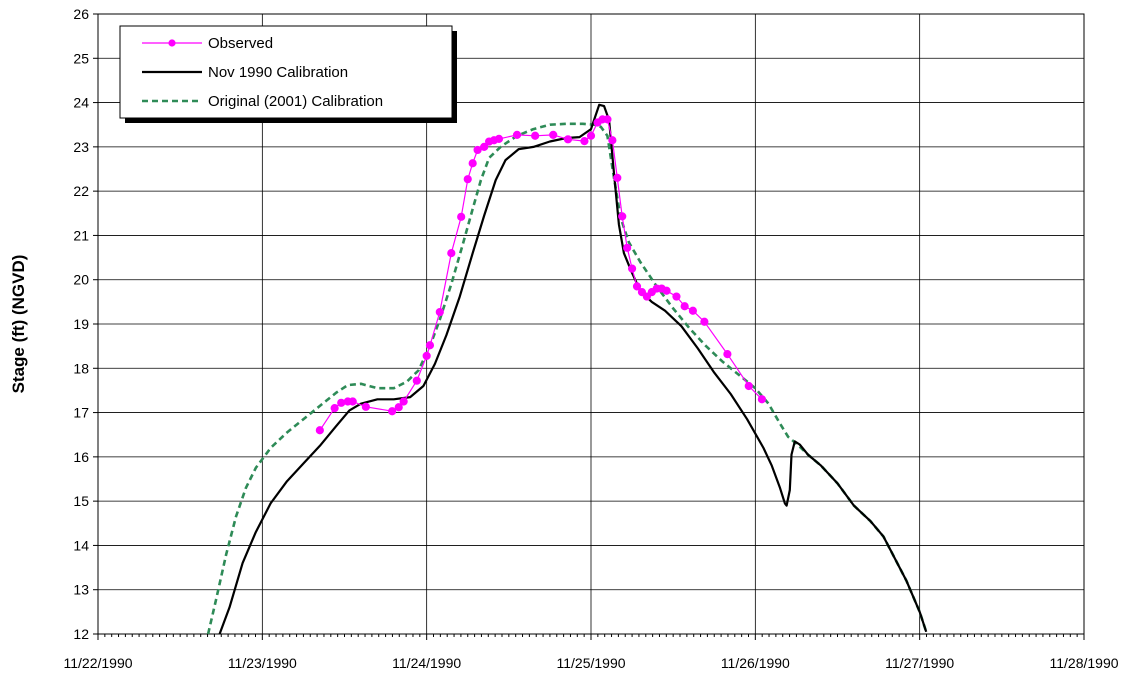  Describe the element at coordinates (919, 663) in the screenshot. I see `x-tick-label: 11/27/1990` at that location.